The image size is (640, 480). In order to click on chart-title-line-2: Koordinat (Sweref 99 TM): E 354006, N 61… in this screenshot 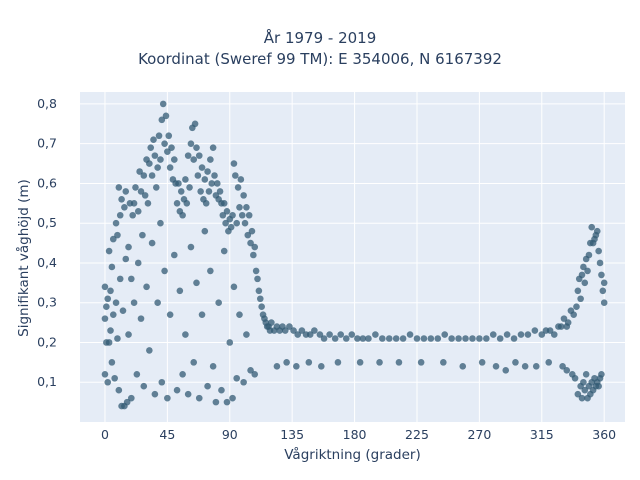, I will do `click(320, 59)`.